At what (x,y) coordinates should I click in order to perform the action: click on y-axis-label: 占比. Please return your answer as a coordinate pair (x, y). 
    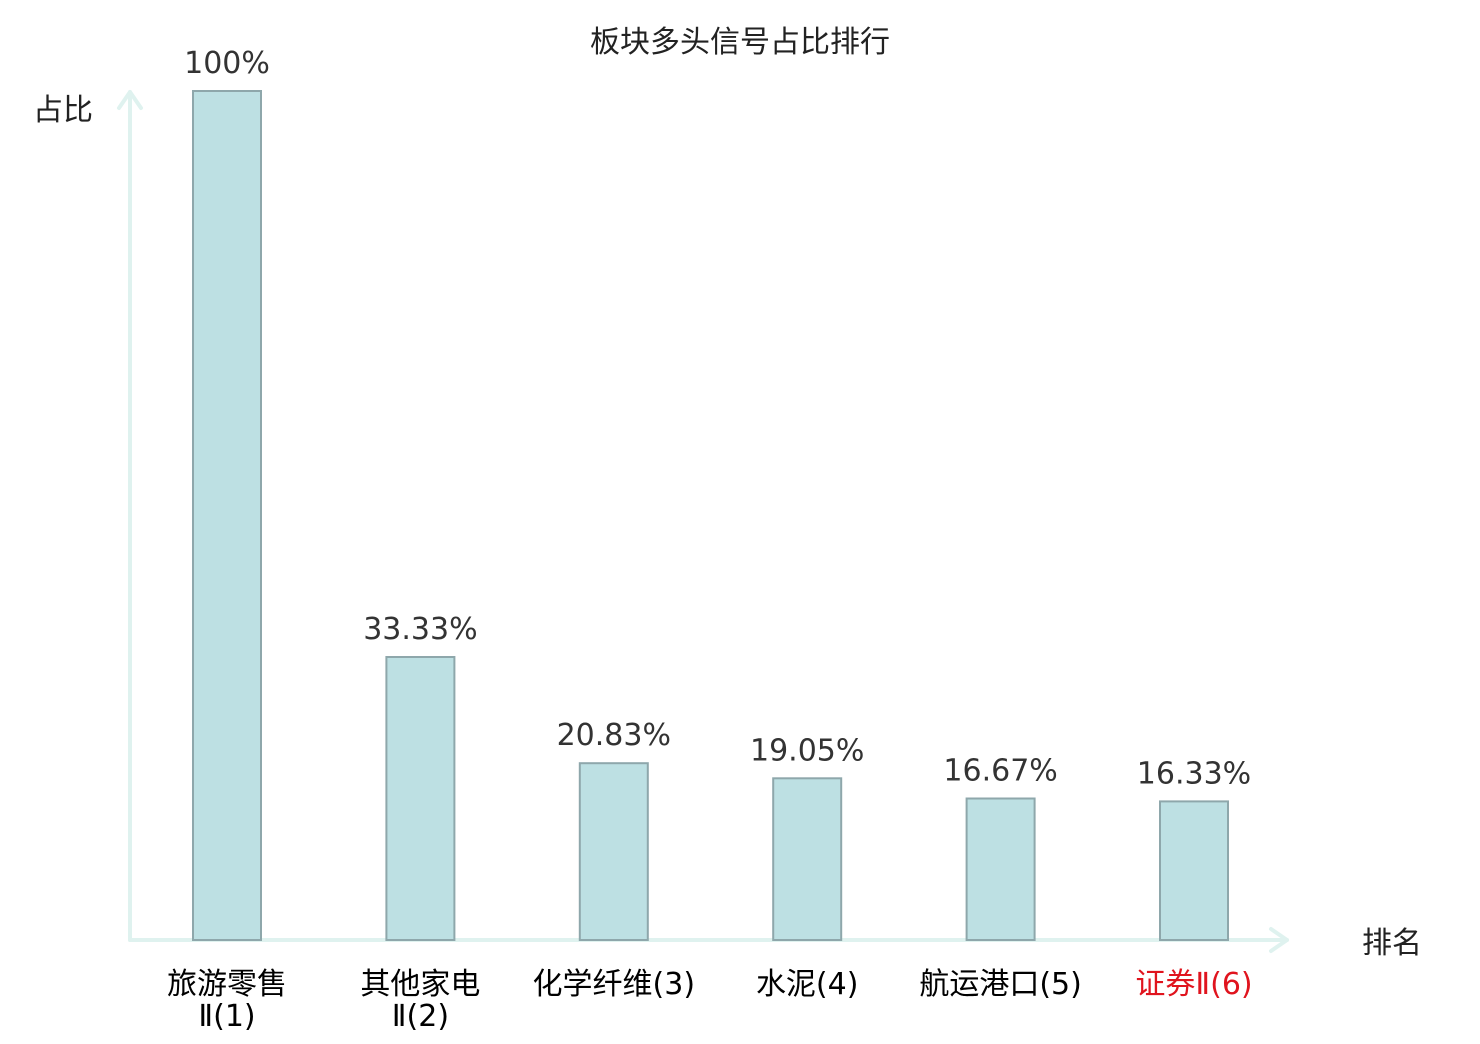
    Looking at the image, I should click on (63, 110).